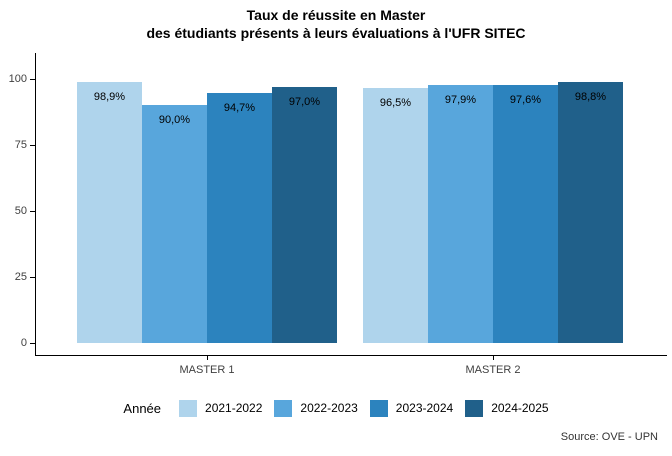 The width and height of the screenshot is (672, 456). Describe the element at coordinates (395, 103) in the screenshot. I see `bar-value-label: 96,5%` at that location.